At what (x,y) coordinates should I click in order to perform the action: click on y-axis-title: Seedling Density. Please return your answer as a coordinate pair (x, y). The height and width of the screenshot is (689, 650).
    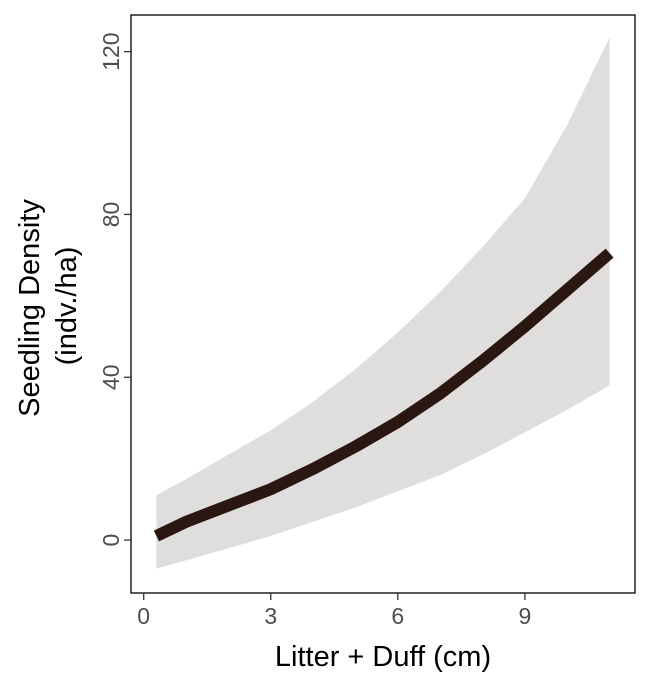
    Looking at the image, I should click on (30, 308).